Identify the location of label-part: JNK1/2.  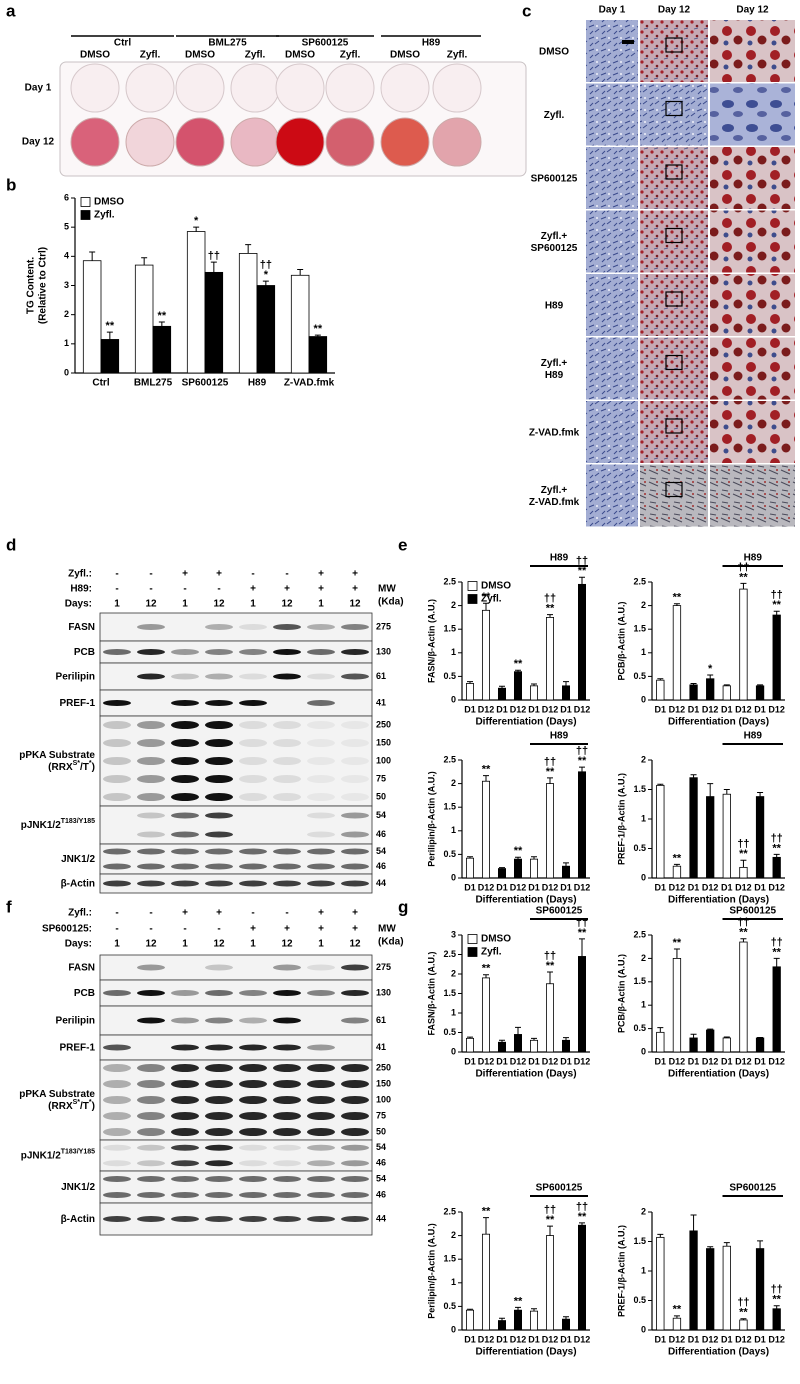
(78, 859).